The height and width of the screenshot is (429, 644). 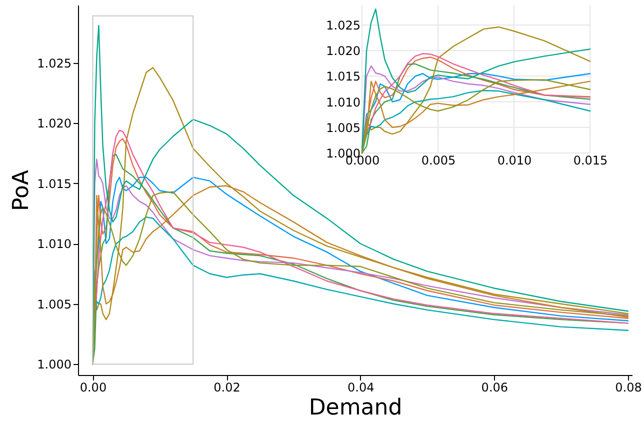 I want to click on x-tick-label: 0.00, so click(x=93, y=387).